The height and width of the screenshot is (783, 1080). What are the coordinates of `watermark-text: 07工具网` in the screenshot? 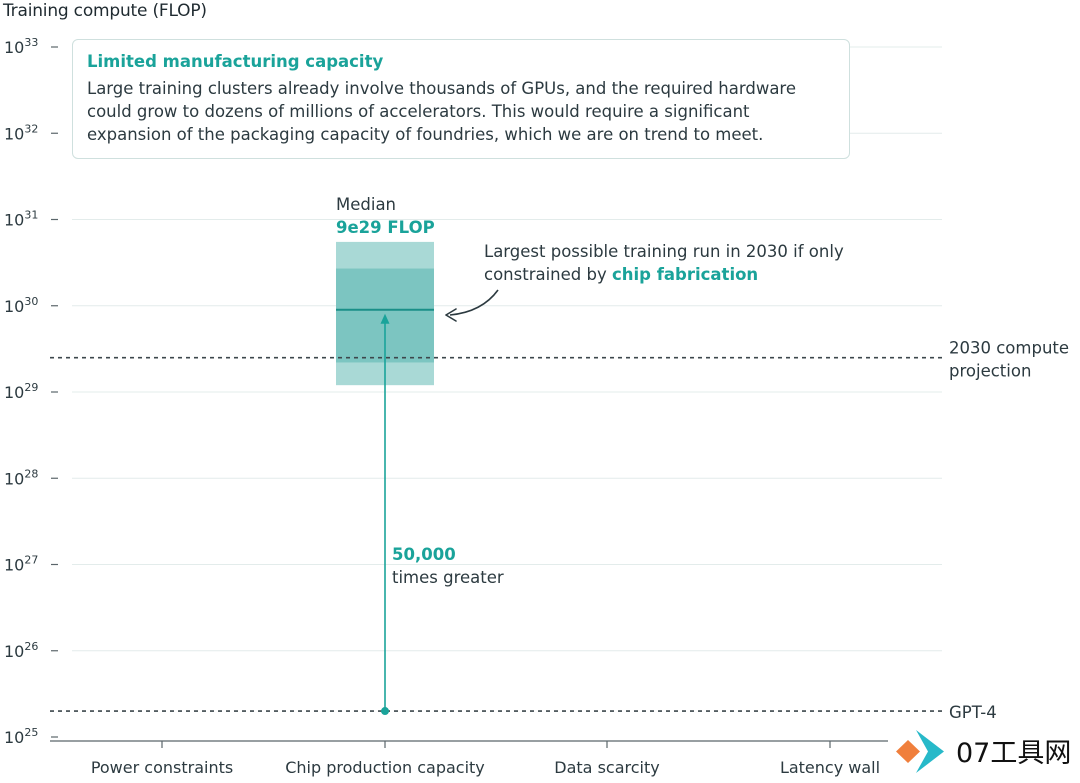 It's located at (1014, 753).